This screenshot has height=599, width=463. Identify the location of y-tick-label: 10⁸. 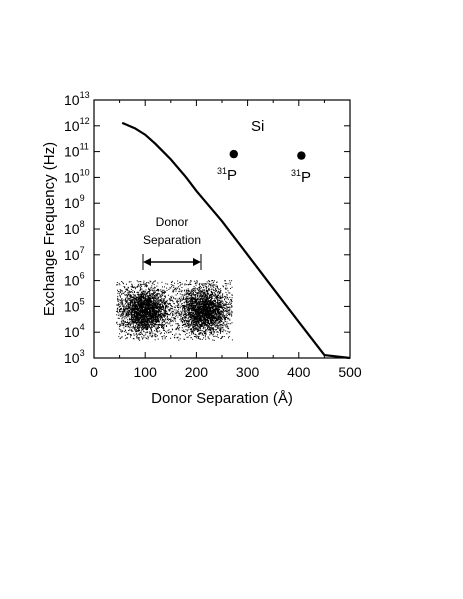
(74, 228).